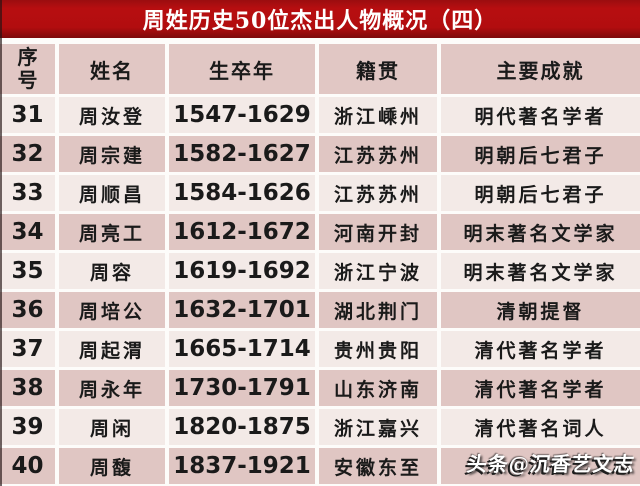 This screenshot has width=640, height=486. What do you see at coordinates (378, 427) in the screenshot?
I see `cell-birthplace: 浙江嘉兴` at bounding box center [378, 427].